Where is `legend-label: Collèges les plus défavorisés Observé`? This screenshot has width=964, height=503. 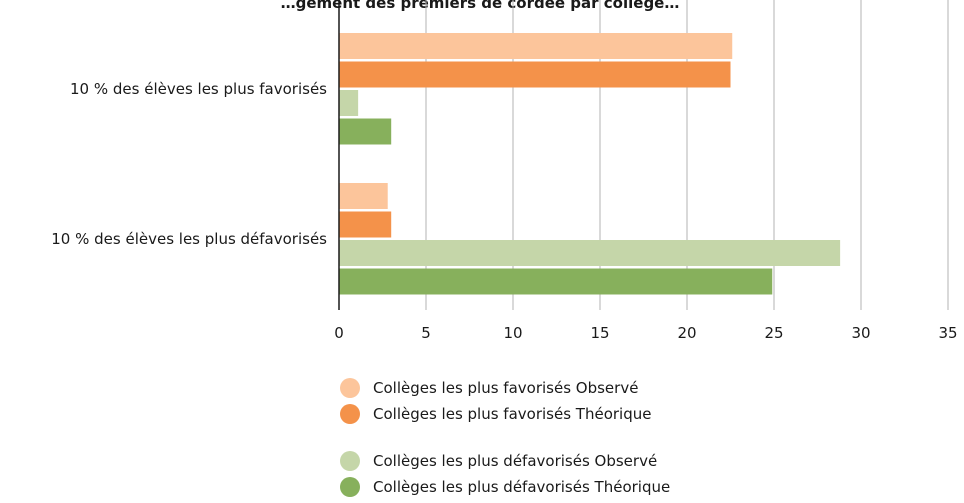
legend-label: Collèges les plus défavorisés Observé is located at coordinates (515, 461).